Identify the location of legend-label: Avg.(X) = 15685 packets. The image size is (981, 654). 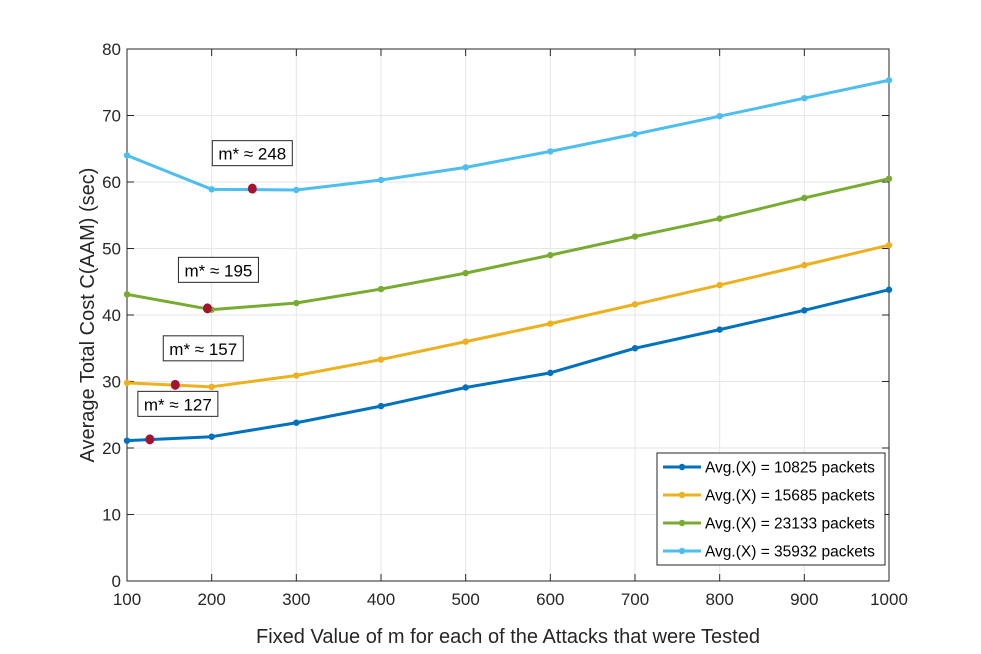
(790, 496).